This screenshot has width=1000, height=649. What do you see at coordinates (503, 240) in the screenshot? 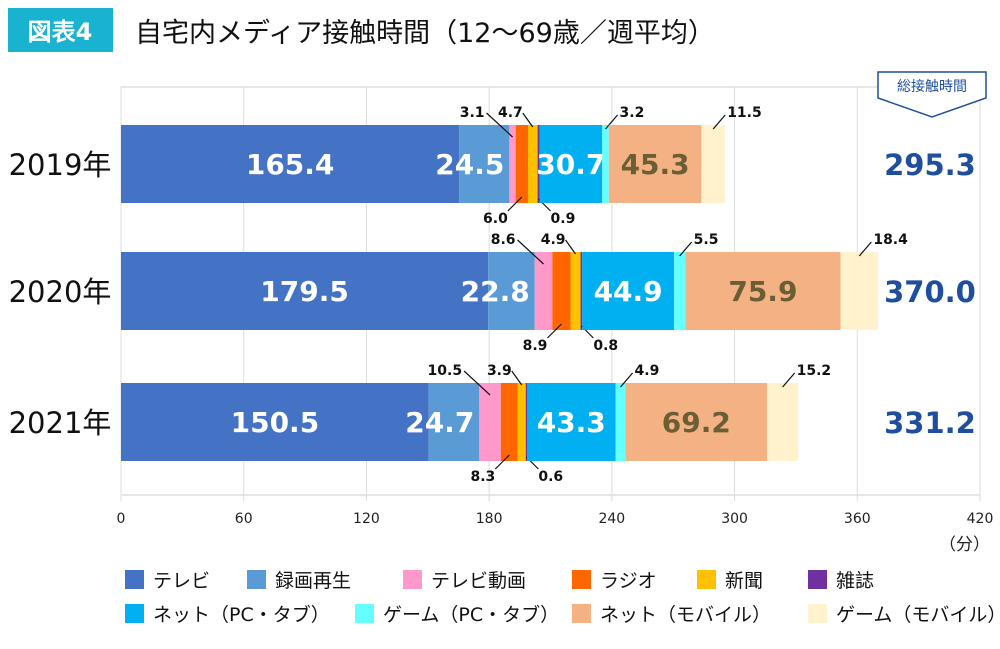
I see `value-label: 8.6` at bounding box center [503, 240].